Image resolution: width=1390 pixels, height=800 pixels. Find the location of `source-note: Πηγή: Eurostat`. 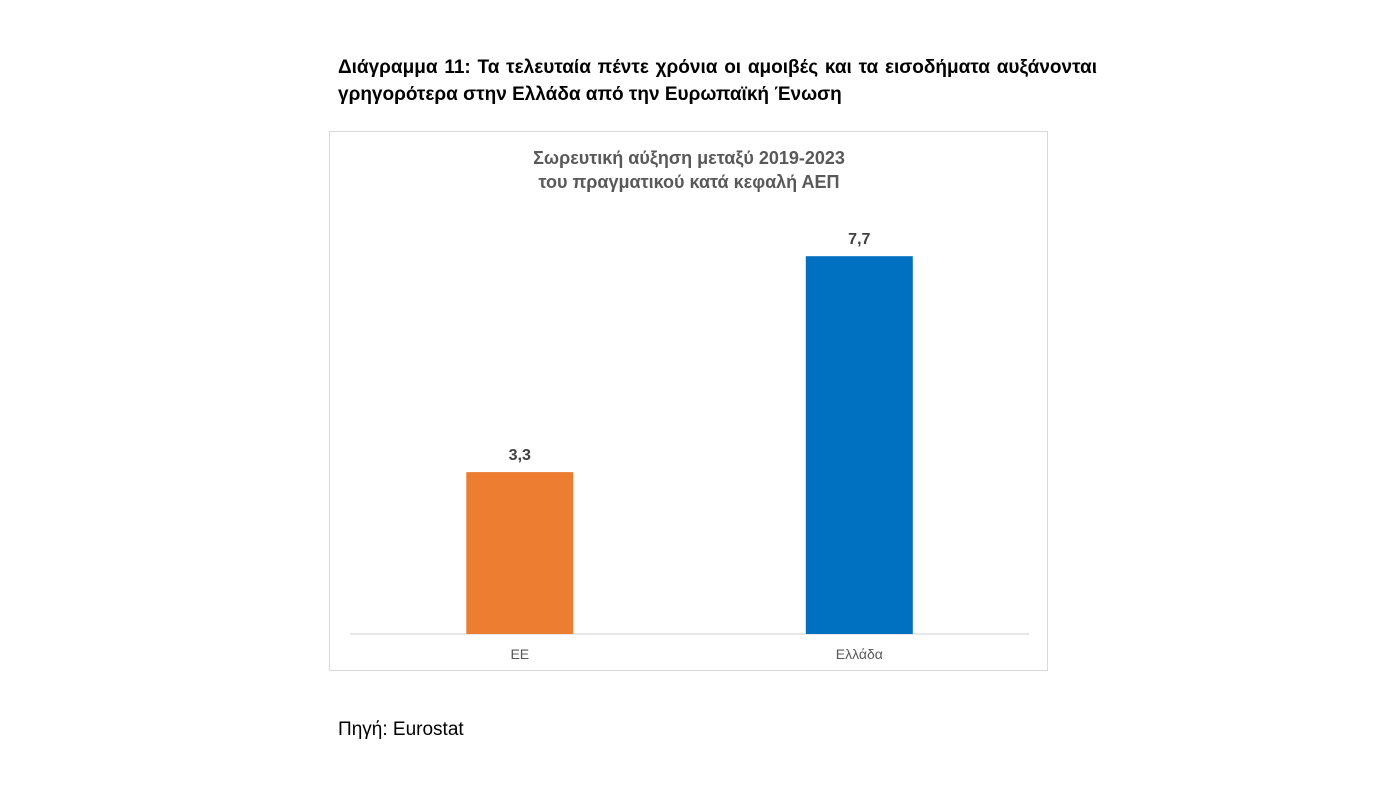

source-note: Πηγή: Eurostat is located at coordinates (401, 729).